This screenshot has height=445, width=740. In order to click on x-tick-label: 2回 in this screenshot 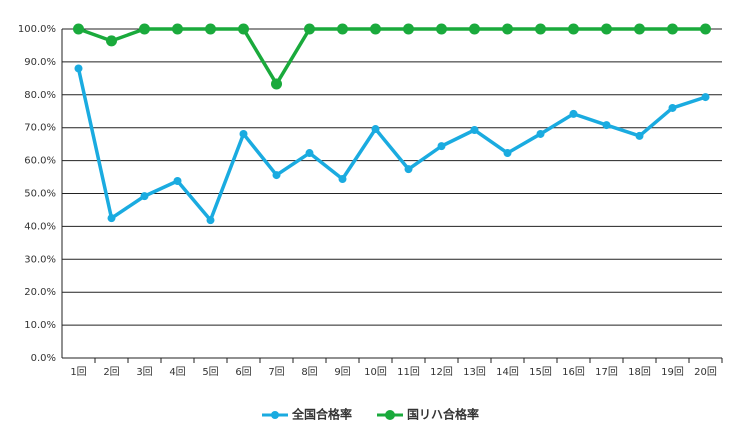, I will do `click(111, 372)`.